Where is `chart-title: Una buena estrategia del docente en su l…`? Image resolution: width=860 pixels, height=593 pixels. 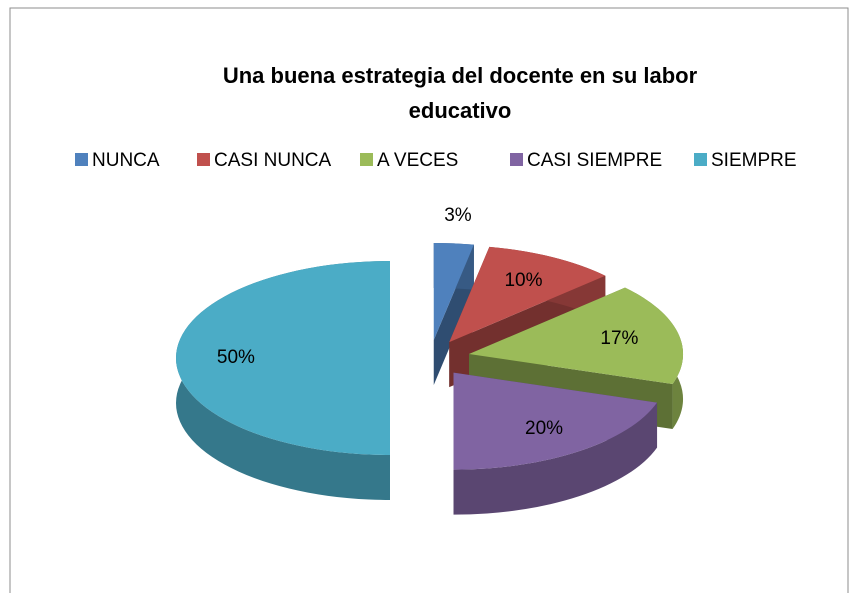 chart-title: Una buena estrategia del docente en su l… is located at coordinates (460, 93).